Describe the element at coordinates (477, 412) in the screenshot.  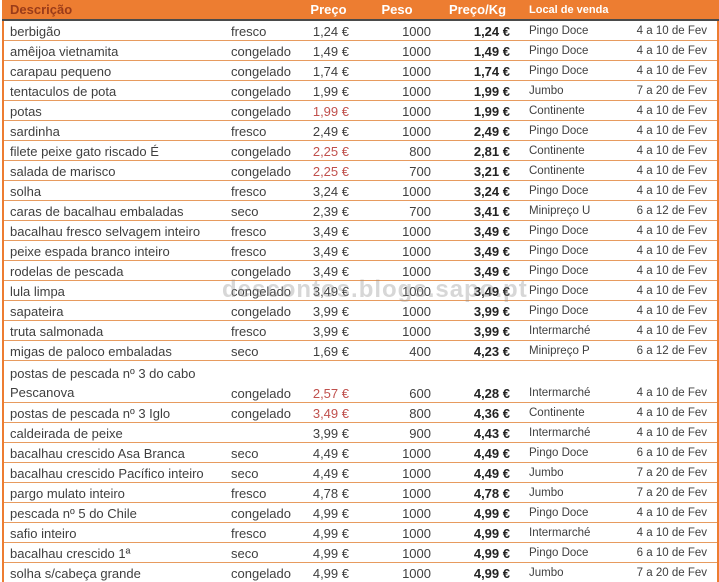
I see `price-per-kg-value: 4,36 €` at that location.